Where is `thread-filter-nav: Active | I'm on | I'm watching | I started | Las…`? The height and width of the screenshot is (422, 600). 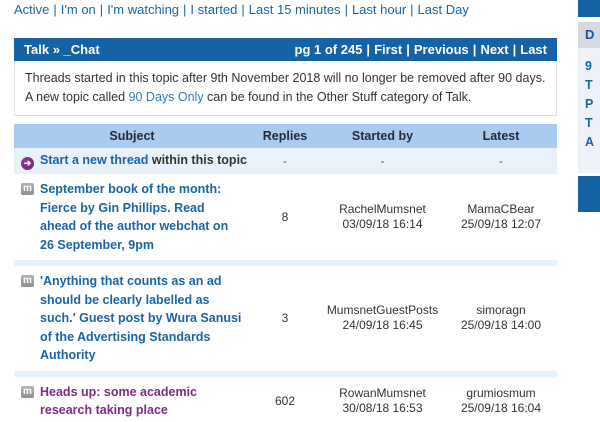
thread-filter-nav: Active | I'm on | I'm watching | I started | Las… is located at coordinates (241, 10).